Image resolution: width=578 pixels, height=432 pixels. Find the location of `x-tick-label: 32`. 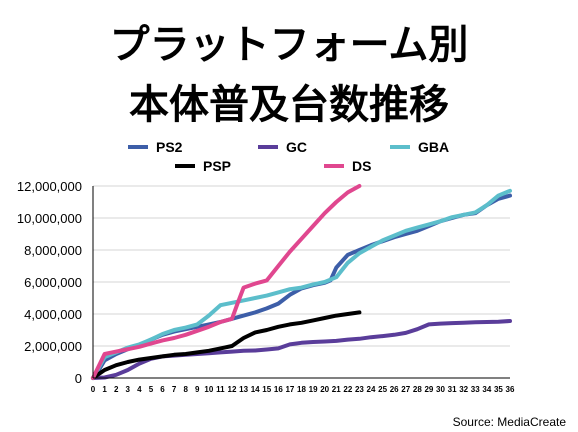

x-tick-label: 32 is located at coordinates (463, 389).